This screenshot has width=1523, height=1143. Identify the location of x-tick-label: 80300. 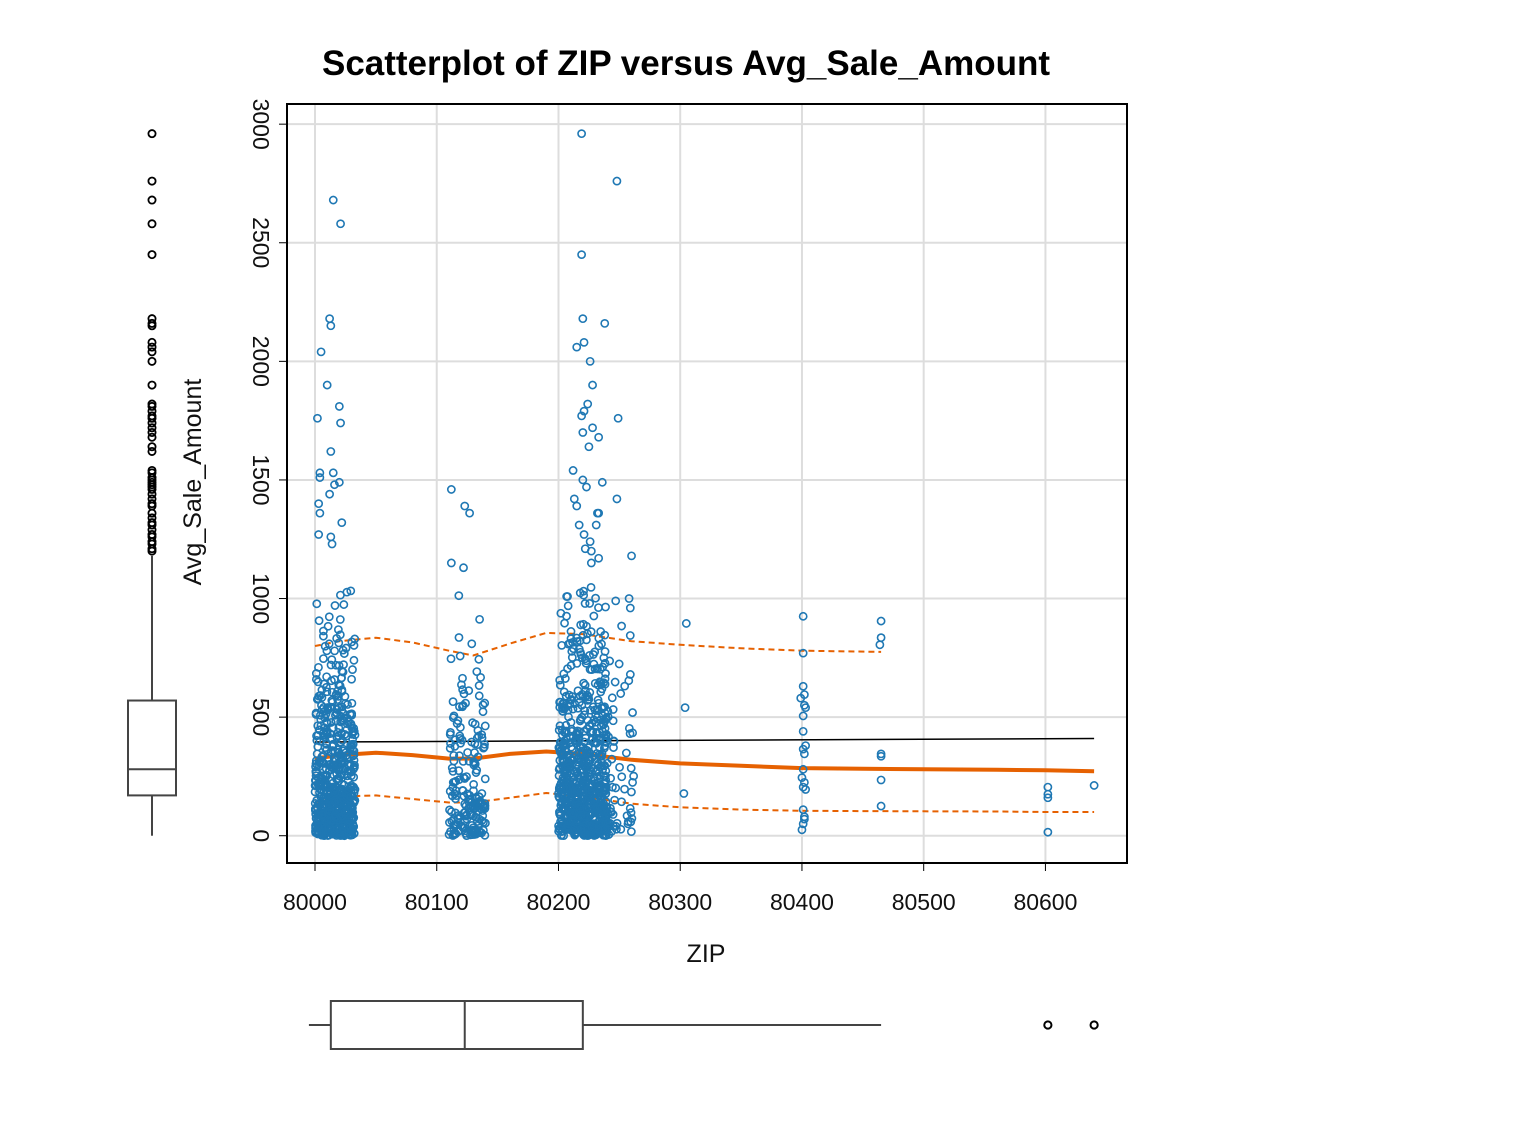
(680, 902).